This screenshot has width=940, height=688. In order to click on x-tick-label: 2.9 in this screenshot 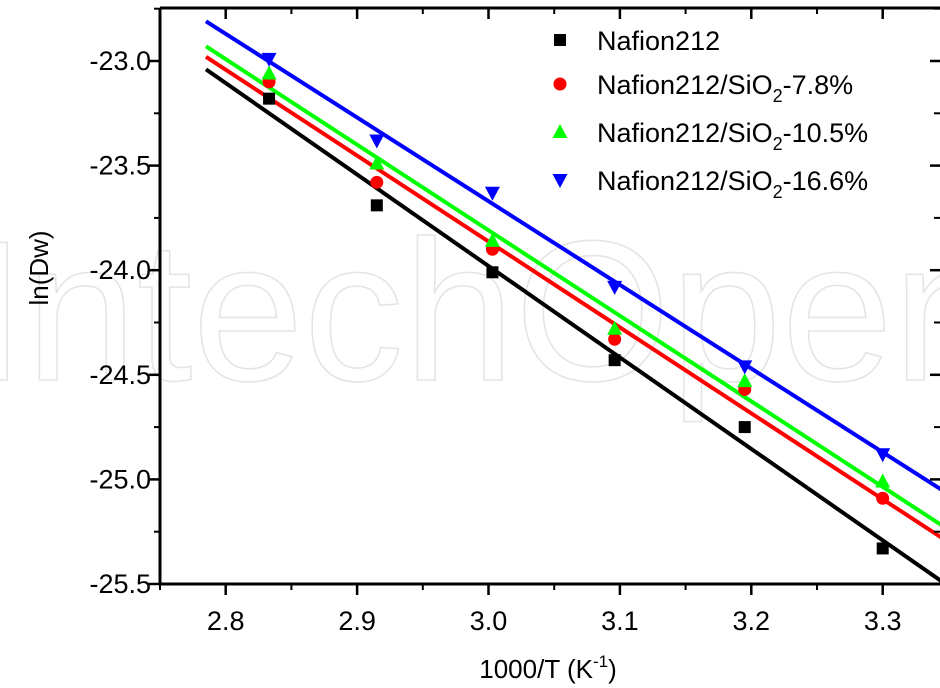, I will do `click(357, 621)`.